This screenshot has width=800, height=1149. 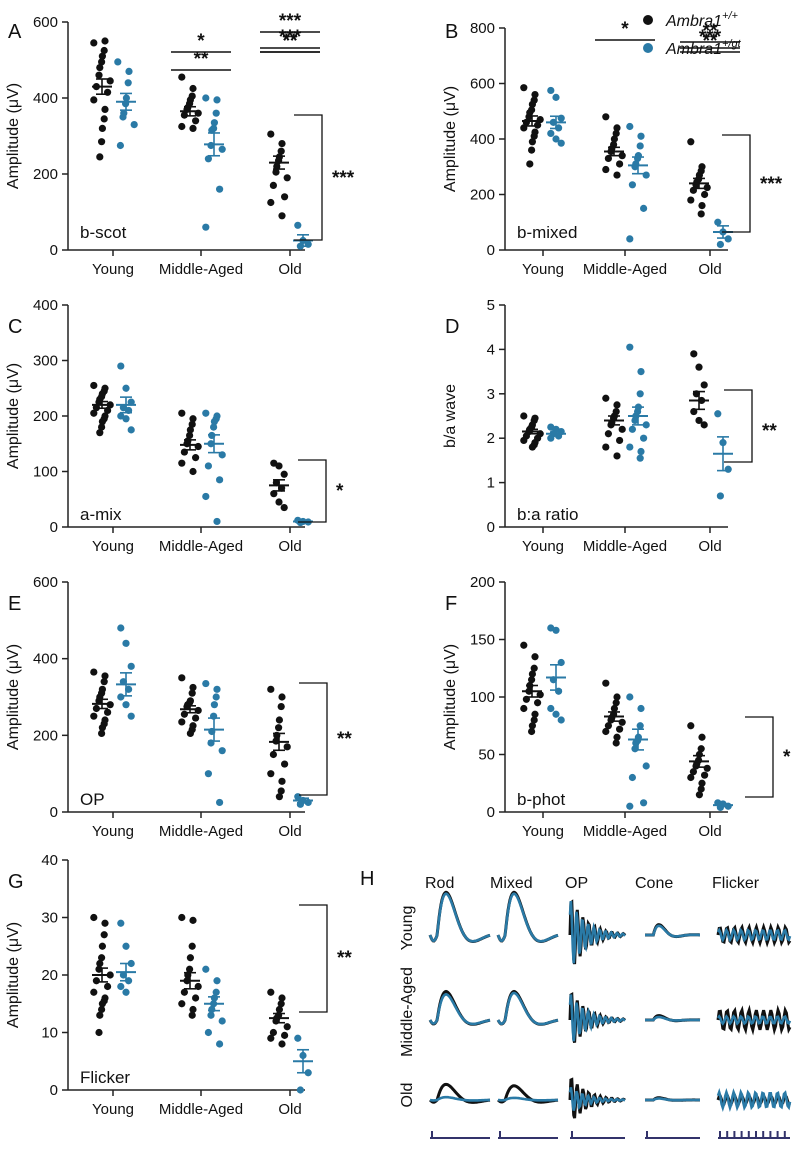 What do you see at coordinates (289, 269) in the screenshot?
I see `x-tick-label: Old` at bounding box center [289, 269].